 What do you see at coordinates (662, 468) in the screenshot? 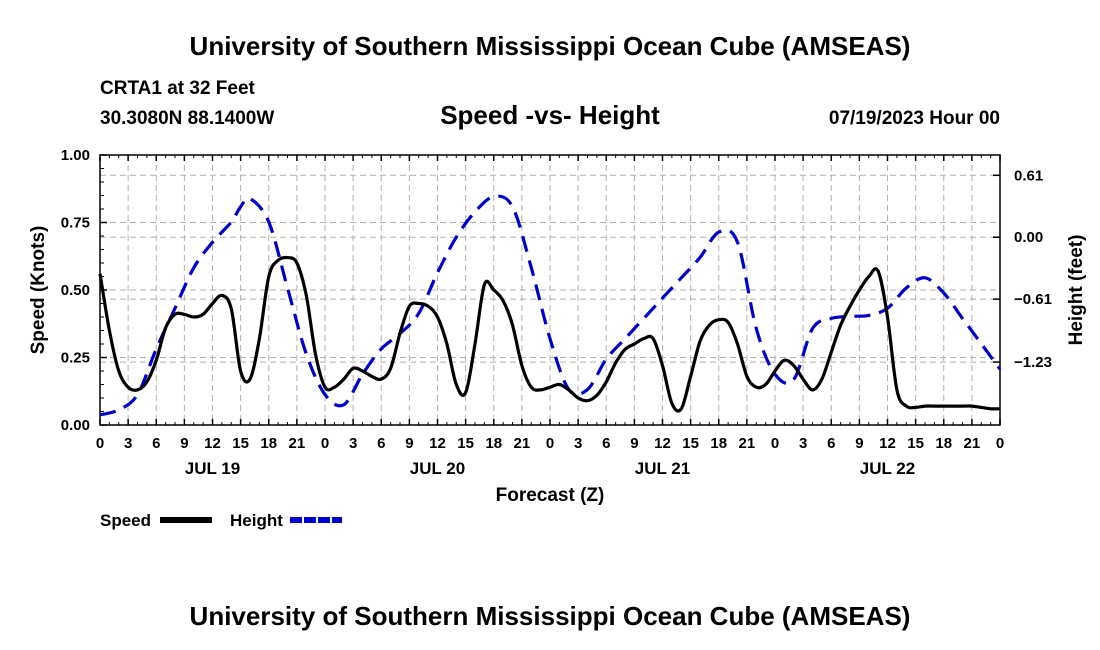
I see `day-label: JUL 21` at bounding box center [662, 468].